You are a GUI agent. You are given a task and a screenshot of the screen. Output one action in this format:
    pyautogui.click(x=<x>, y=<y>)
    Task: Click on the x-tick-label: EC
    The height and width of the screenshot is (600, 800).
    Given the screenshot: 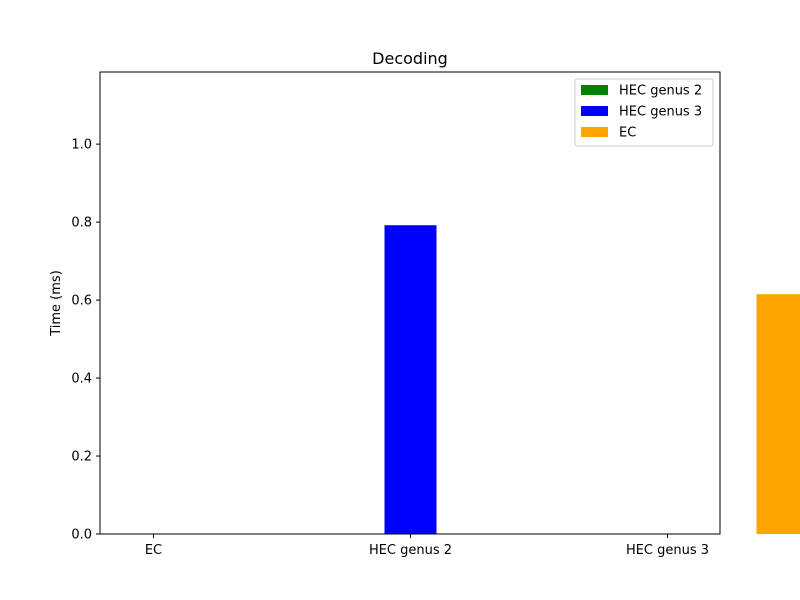 What is the action you would take?
    pyautogui.click(x=153, y=550)
    